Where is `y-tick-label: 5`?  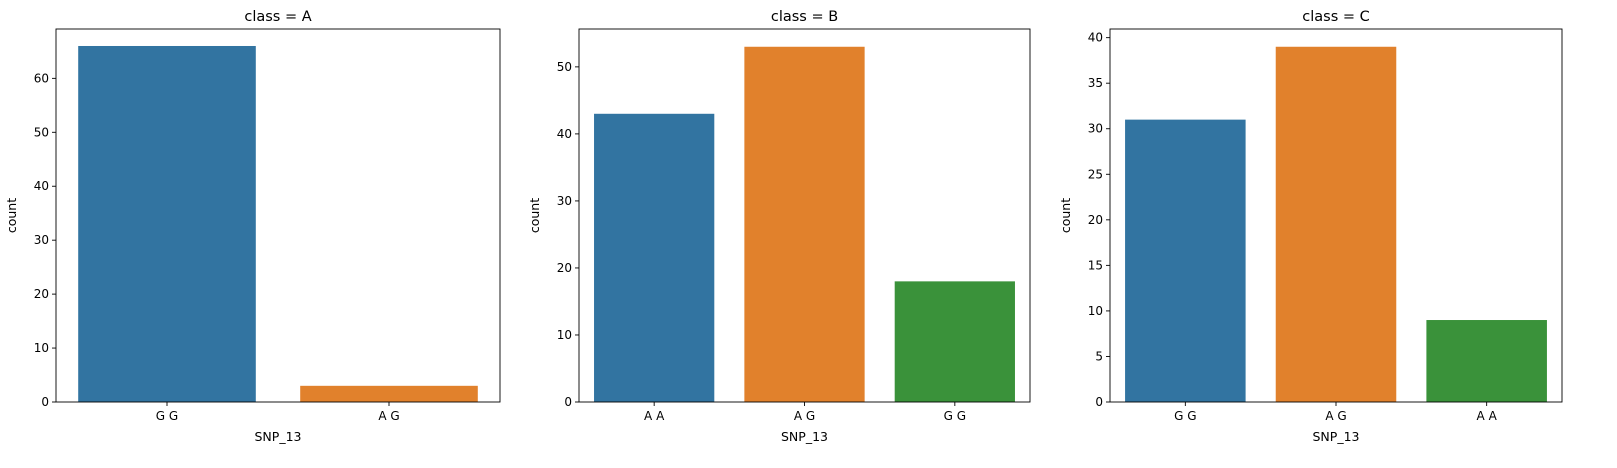
y-tick-label: 5 is located at coordinates (1099, 356).